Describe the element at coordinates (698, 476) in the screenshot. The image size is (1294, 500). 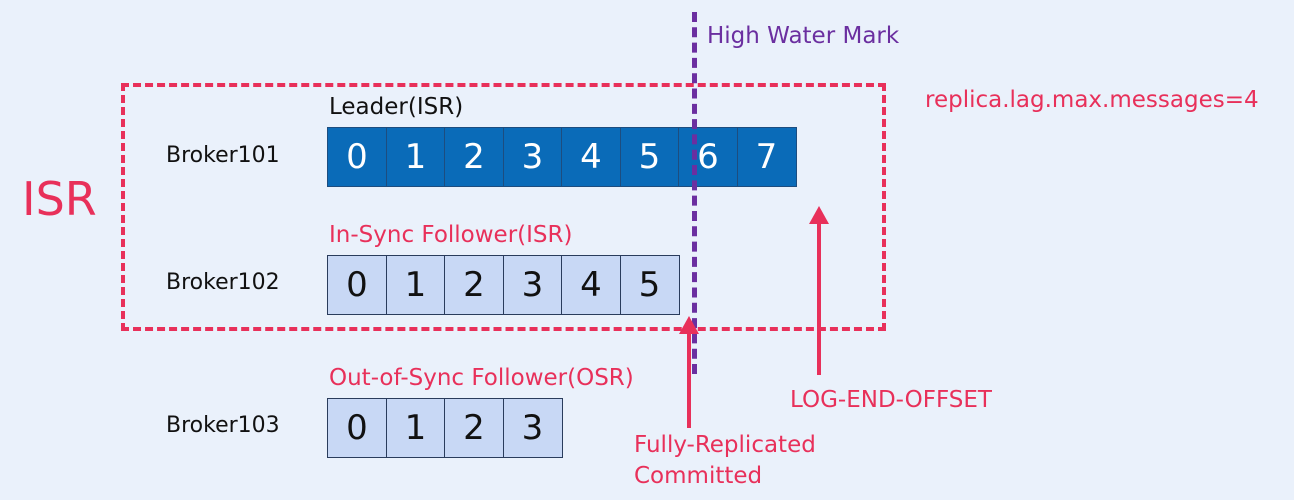
I see `committed-label-line2: Committed` at that location.